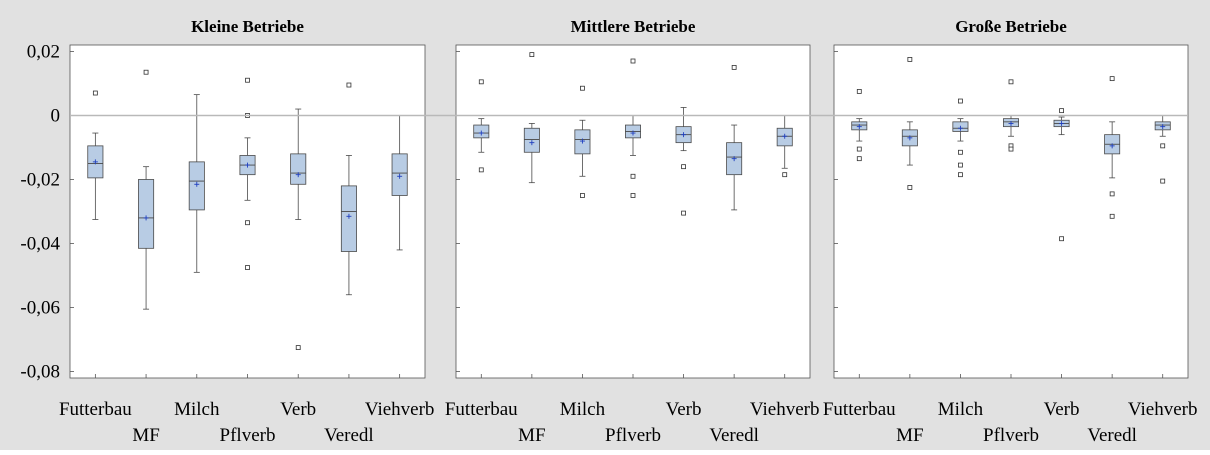  Describe the element at coordinates (633, 26) in the screenshot. I see `panel-title: Mittlere Betriebe` at that location.